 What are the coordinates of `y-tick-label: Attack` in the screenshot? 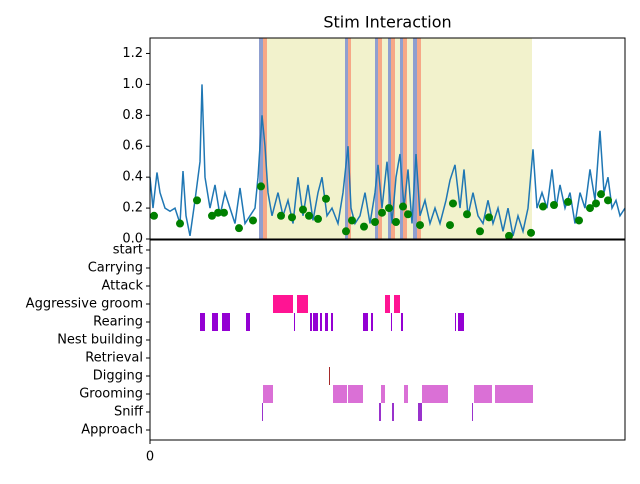 It's located at (122, 286).